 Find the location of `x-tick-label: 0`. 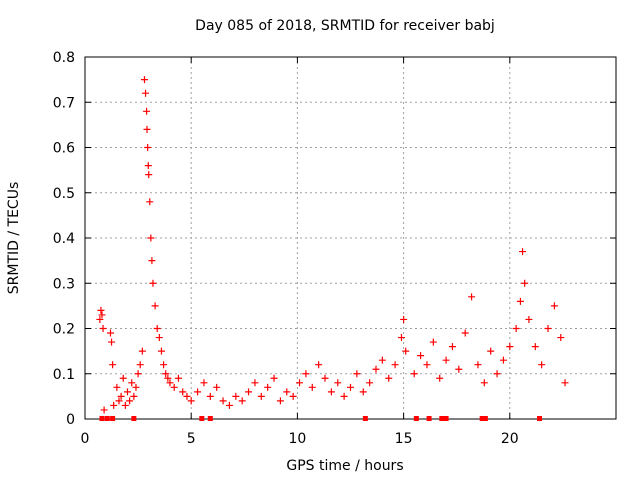

x-tick-label: 0 is located at coordinates (85, 439).